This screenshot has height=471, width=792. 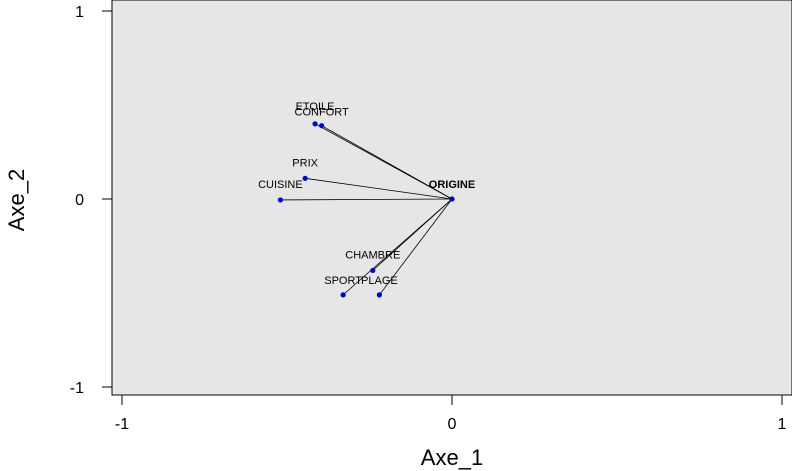 I want to click on x-tick-label: 0, so click(x=452, y=424).